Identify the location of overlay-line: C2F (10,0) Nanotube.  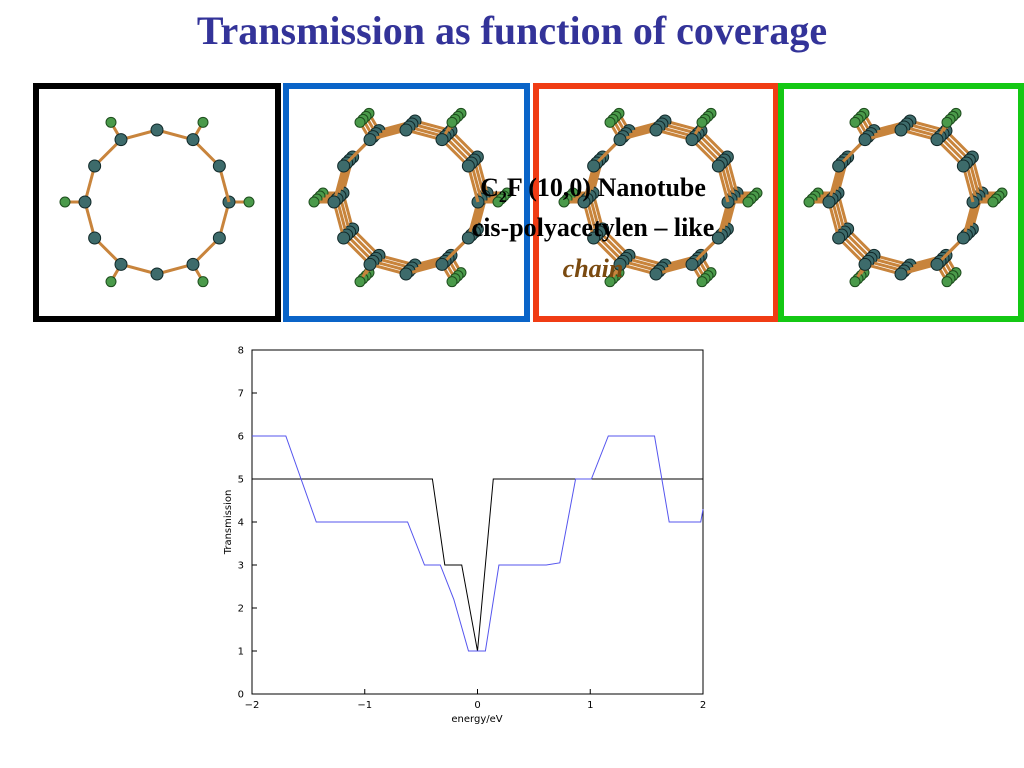
(593, 189).